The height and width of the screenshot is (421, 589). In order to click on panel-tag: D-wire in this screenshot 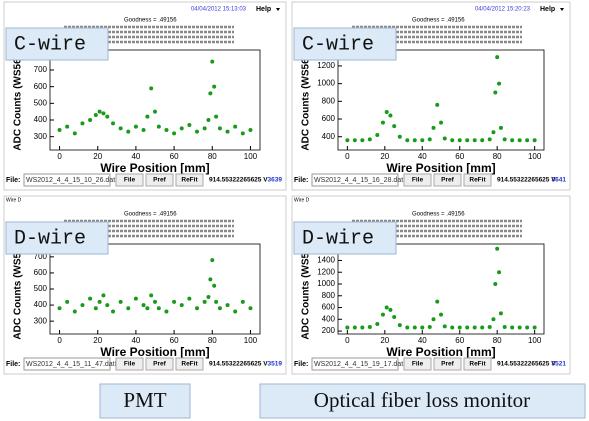, I will do `click(338, 238)`.